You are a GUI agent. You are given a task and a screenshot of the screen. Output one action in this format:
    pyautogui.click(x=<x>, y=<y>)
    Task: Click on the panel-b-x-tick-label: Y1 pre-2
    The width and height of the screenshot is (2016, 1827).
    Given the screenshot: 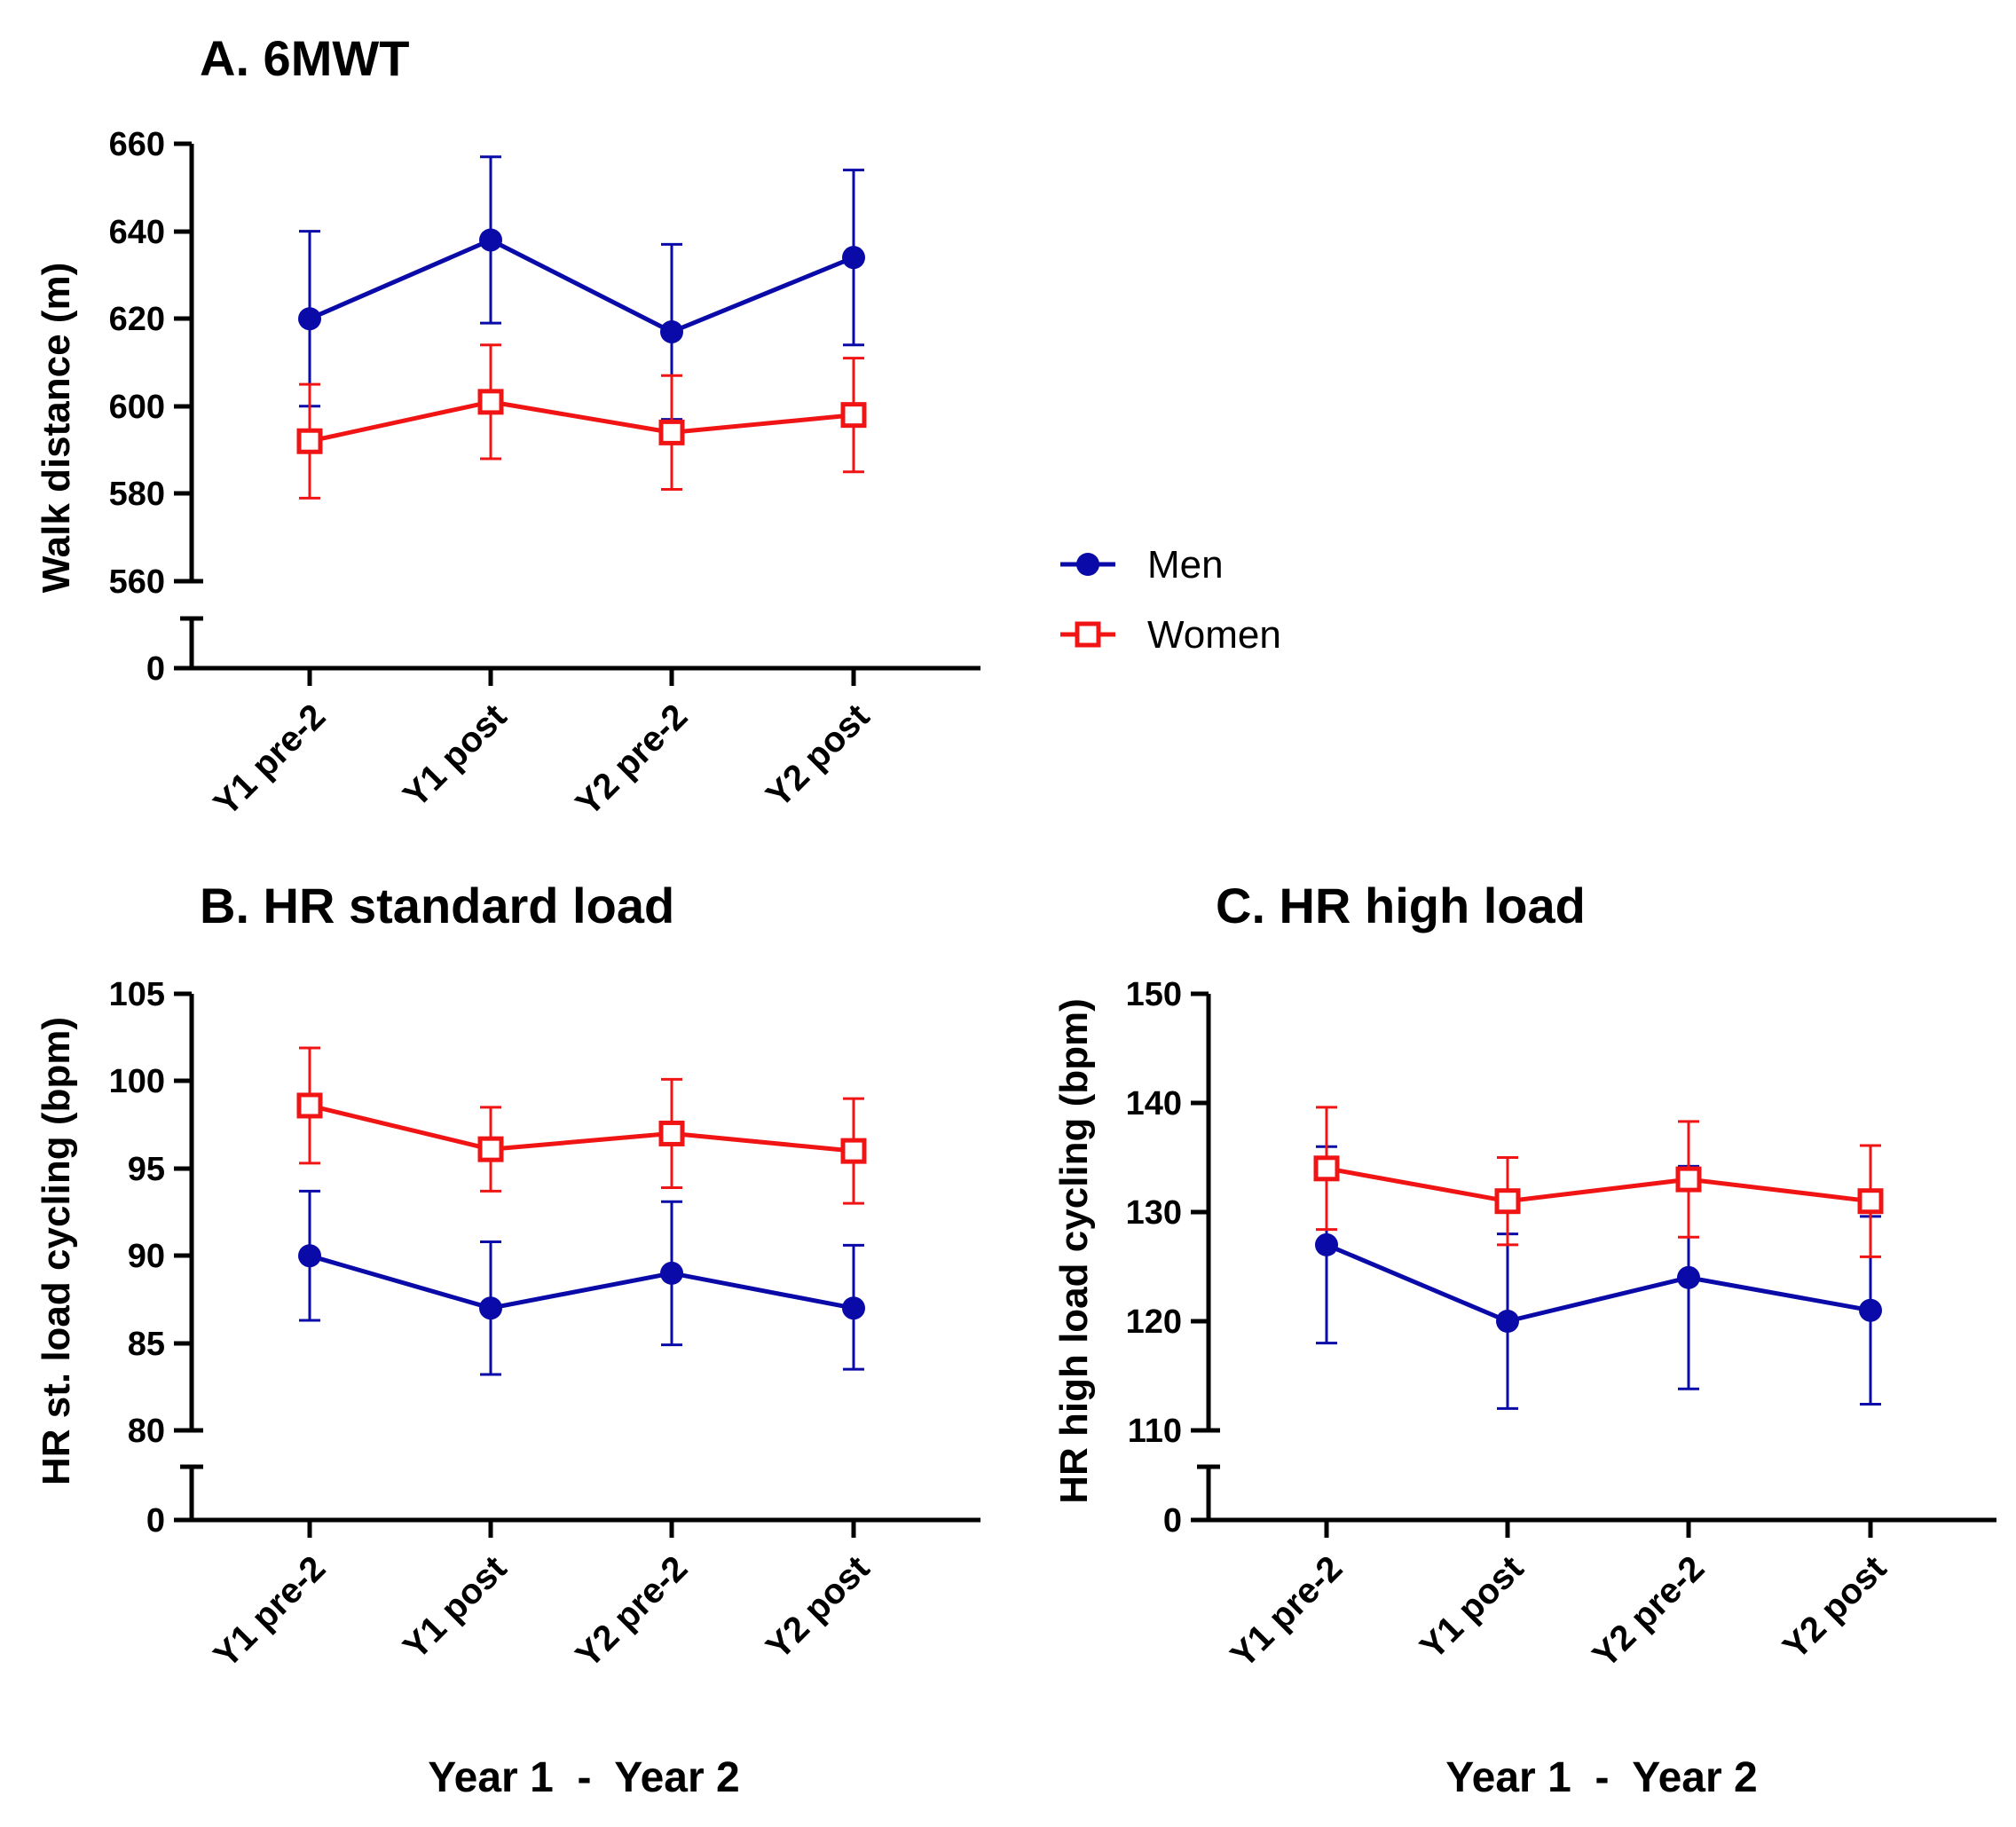 What is the action you would take?
    pyautogui.click(x=270, y=1612)
    